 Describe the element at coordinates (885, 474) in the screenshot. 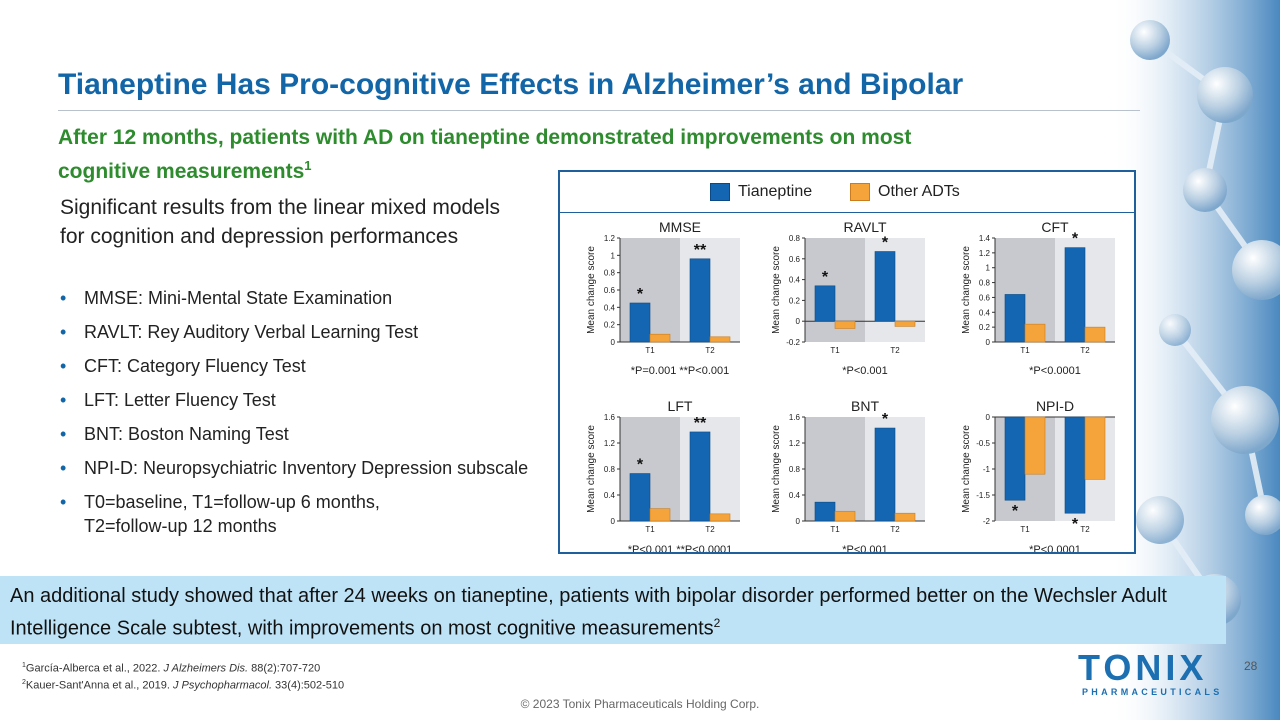

I see `bar-bnt-t2-tianeptine` at that location.